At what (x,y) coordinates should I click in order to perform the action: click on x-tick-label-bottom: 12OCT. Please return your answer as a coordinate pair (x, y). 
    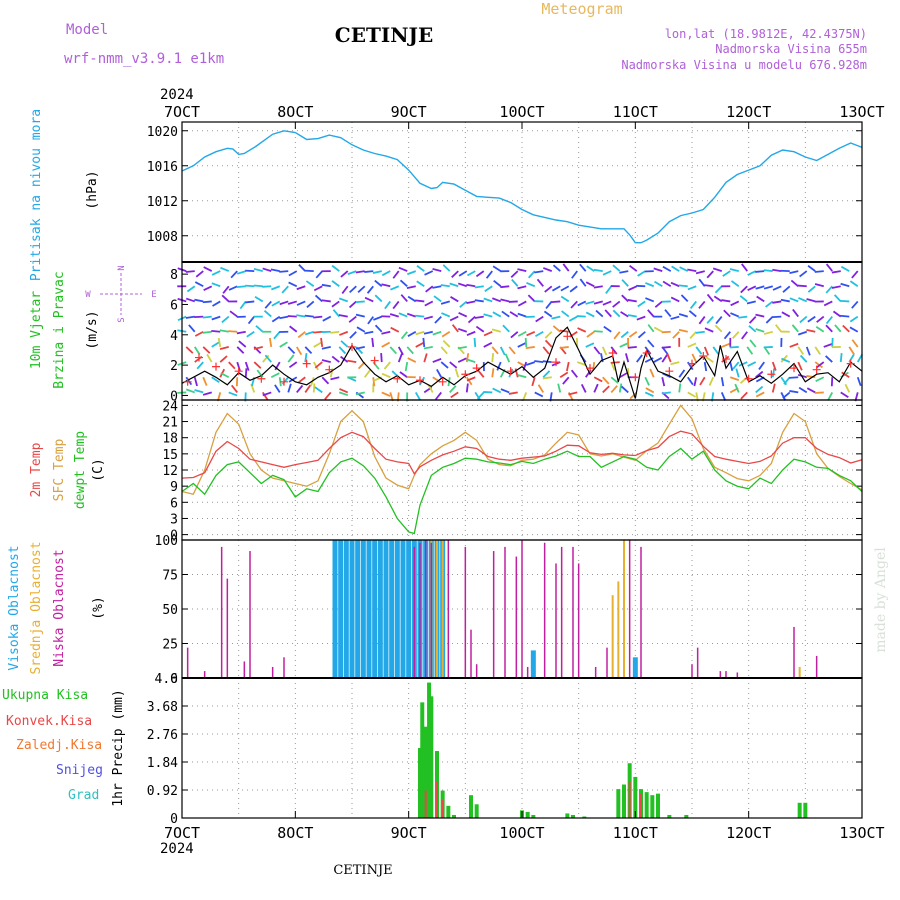
    Looking at the image, I should click on (748, 833).